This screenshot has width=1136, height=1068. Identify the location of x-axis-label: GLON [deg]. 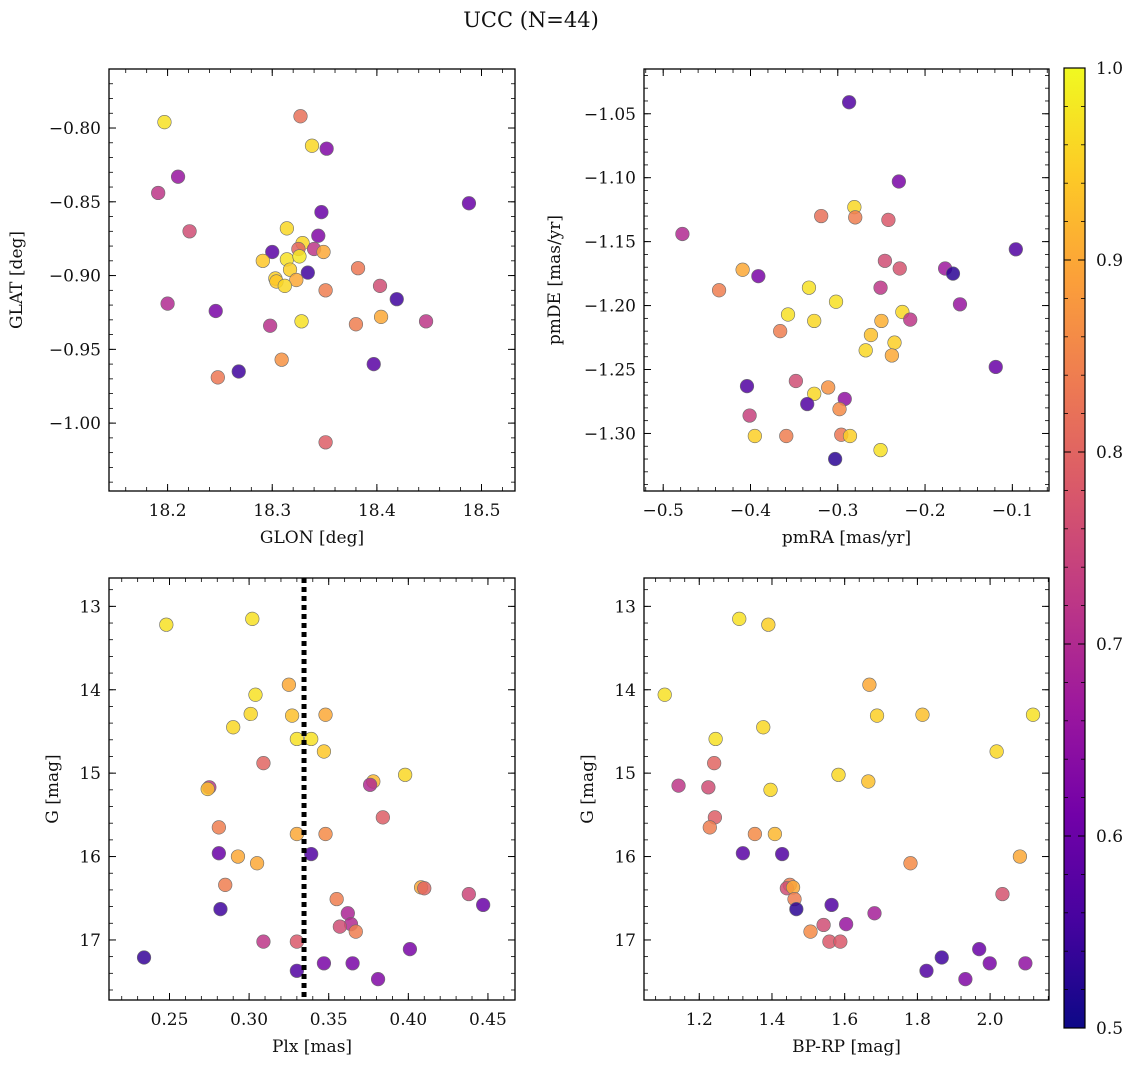
(312, 538).